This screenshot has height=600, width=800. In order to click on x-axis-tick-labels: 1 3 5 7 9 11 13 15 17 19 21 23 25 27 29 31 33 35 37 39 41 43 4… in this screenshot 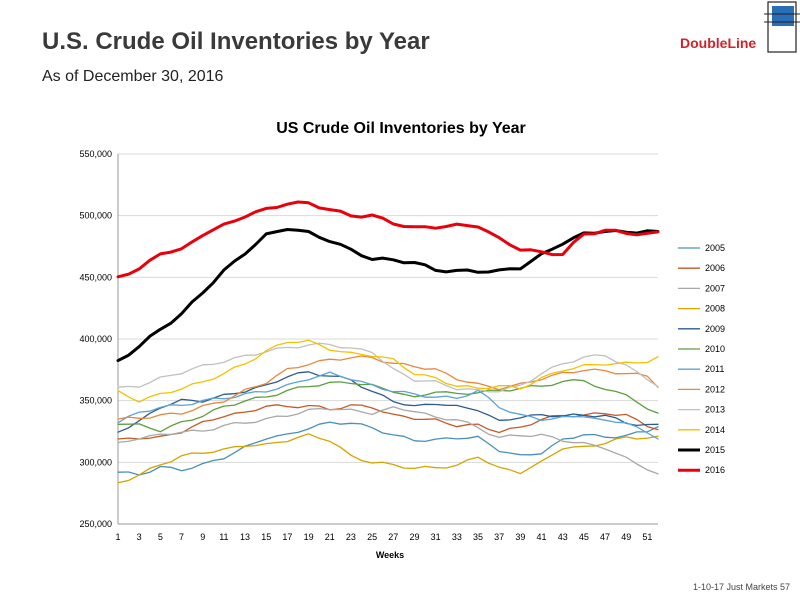, I will do `click(383, 537)`.